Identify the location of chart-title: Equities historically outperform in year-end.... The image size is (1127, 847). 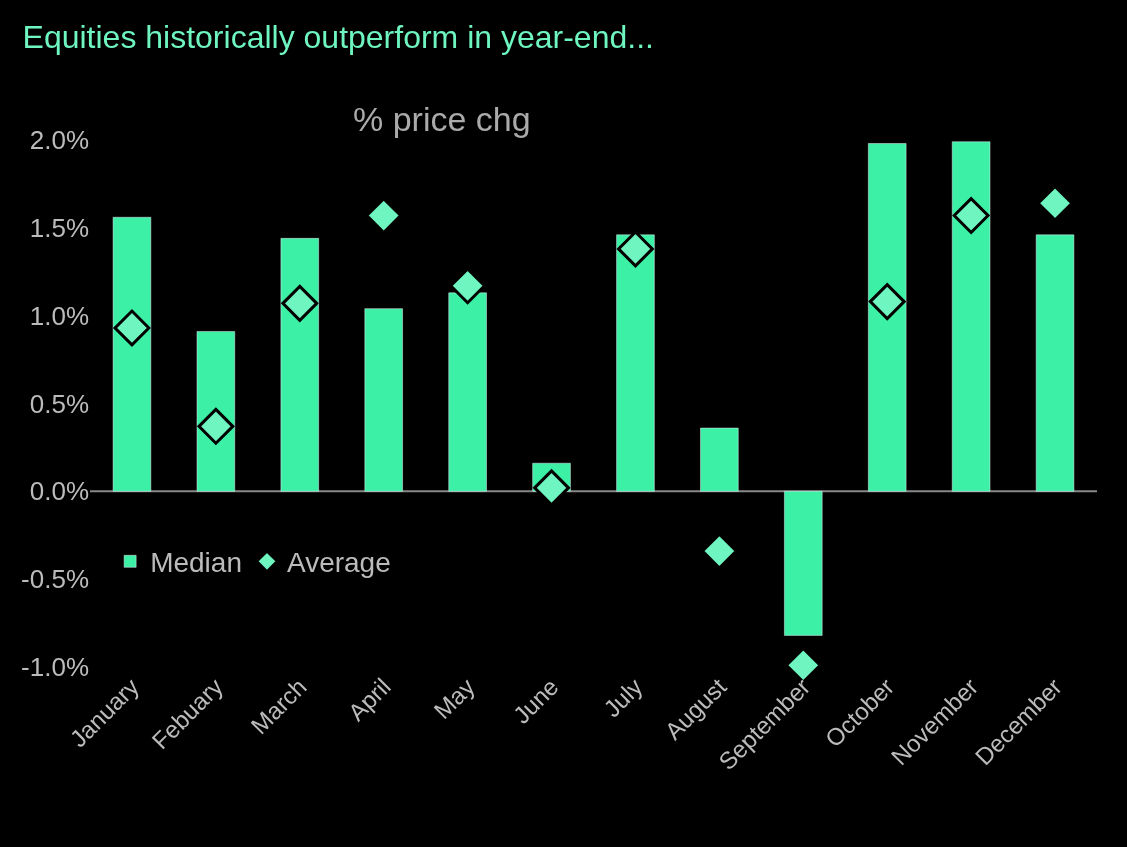
(338, 36).